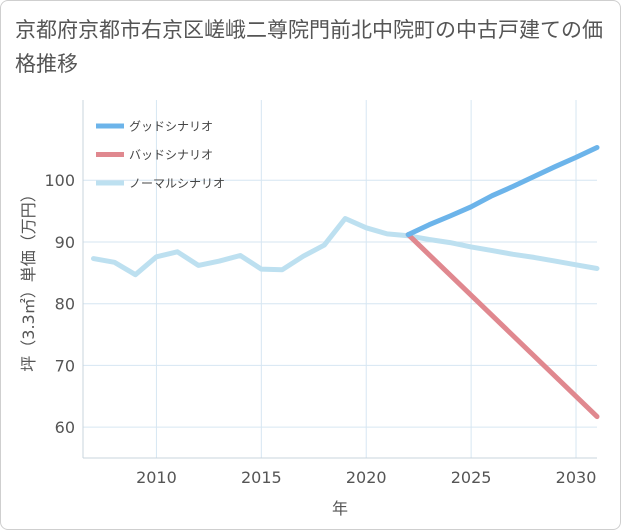 Image resolution: width=621 pixels, height=530 pixels. What do you see at coordinates (471, 477) in the screenshot?
I see `x-tick-label: 2025` at bounding box center [471, 477].